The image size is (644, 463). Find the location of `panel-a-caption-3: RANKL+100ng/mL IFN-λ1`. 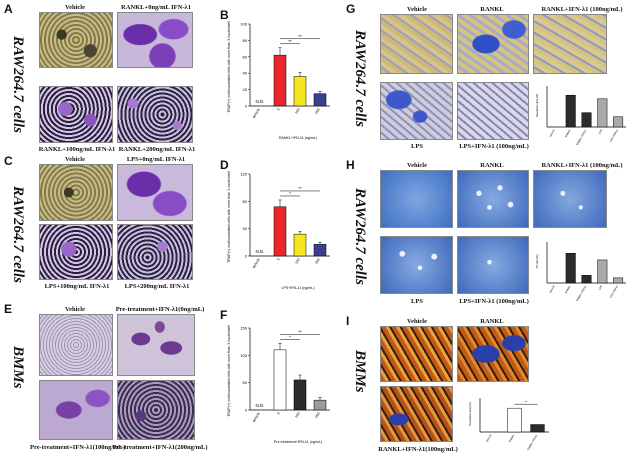

panel-a-caption-3: RANKL+100ng/mL IFN-λ1 is located at coordinates (77, 149).